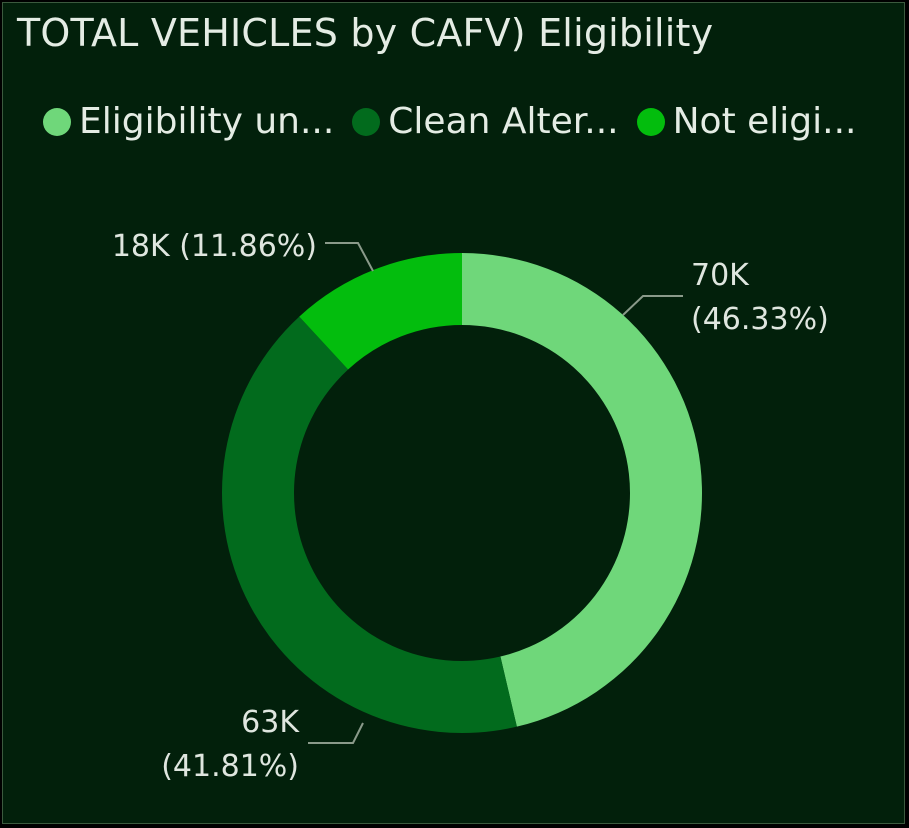 This screenshot has height=828, width=909. I want to click on data-label-not-eligible: 18K (11.86%), so click(214, 246).